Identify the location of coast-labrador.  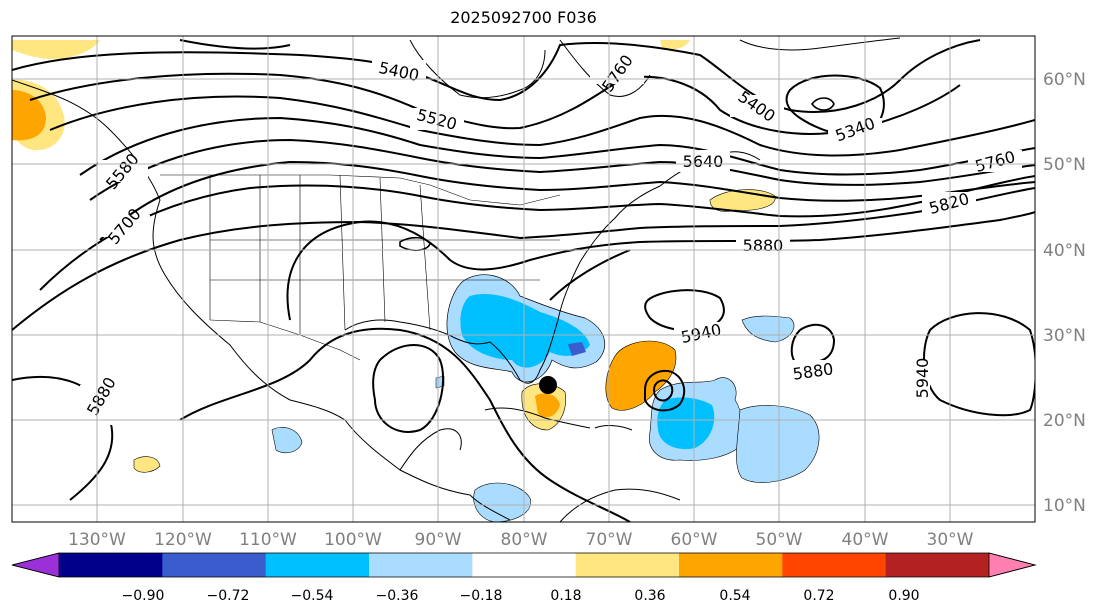
(605, 68).